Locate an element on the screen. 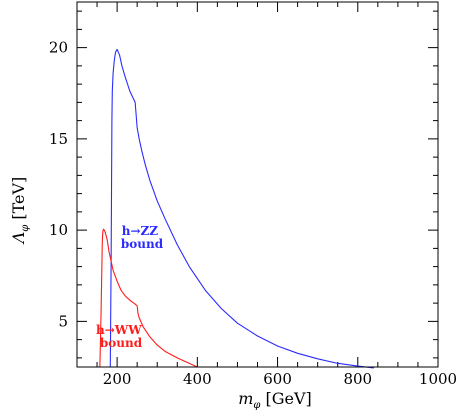 This screenshot has height=415, width=459. y-axis-label: Λφ [TeV] is located at coordinates (20, 211).